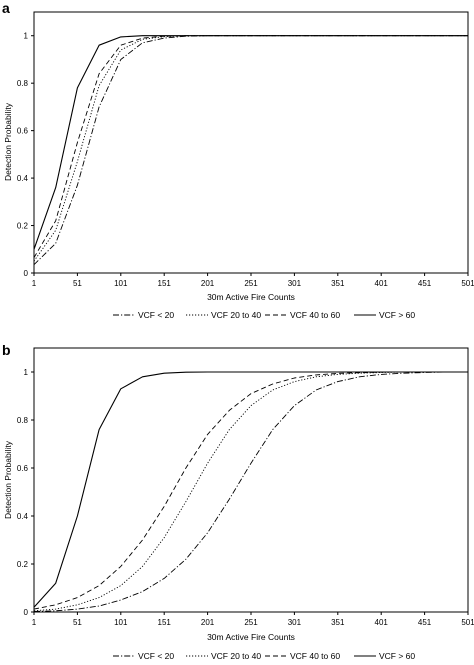 The width and height of the screenshot is (474, 665). I want to click on x-axis-a: 1 51 101 151 201 251 301 351 401 451 501, so click(253, 280).